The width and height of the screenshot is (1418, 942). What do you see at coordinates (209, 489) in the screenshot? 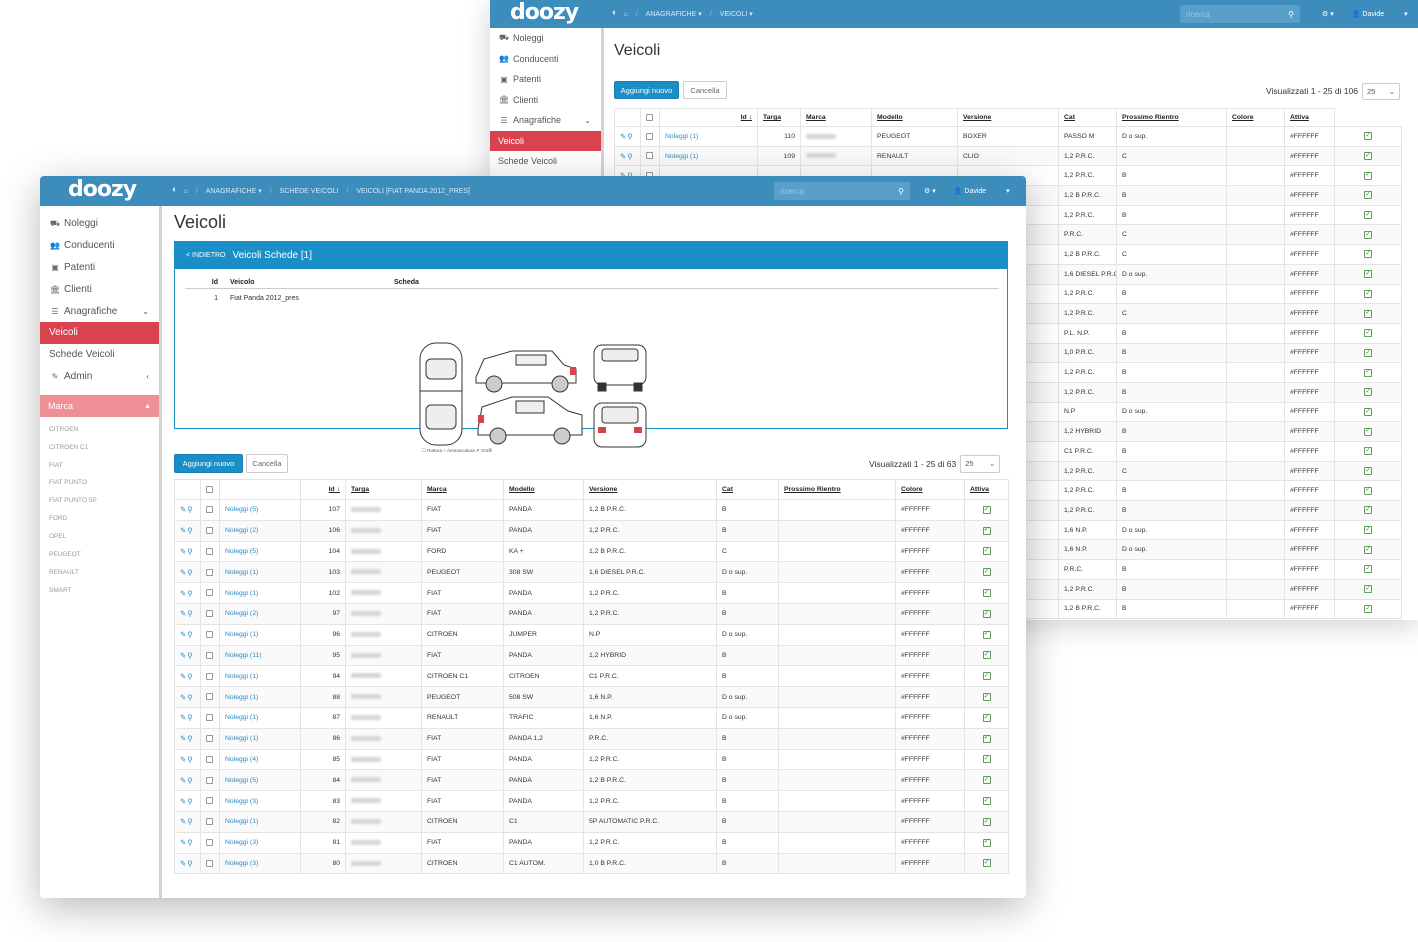
I see `select-all-checkbox` at bounding box center [209, 489].